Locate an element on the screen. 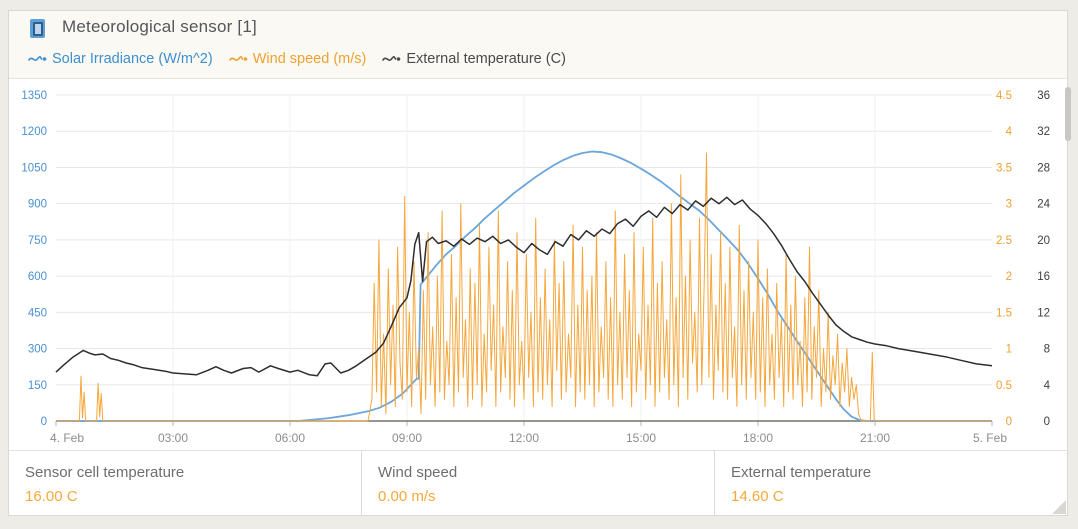 The image size is (1078, 529). wind-axis-label: 3.5 is located at coordinates (1004, 168).